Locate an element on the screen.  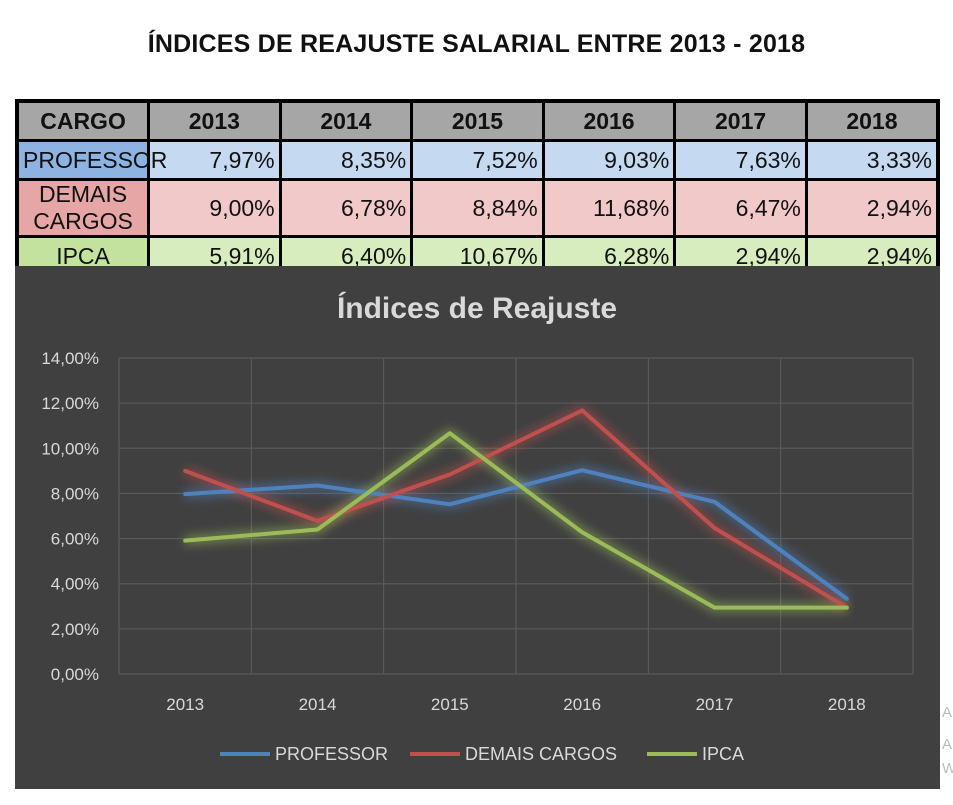
table-cell: 7,97% is located at coordinates (214, 160).